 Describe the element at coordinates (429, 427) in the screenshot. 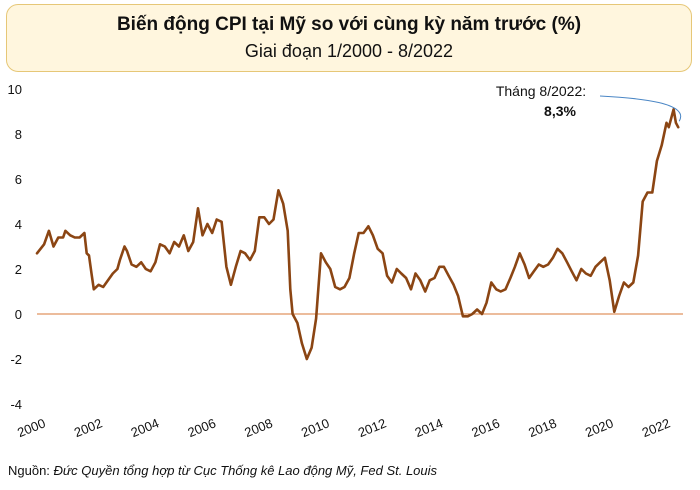

I see `x-tick-label: 2014` at that location.